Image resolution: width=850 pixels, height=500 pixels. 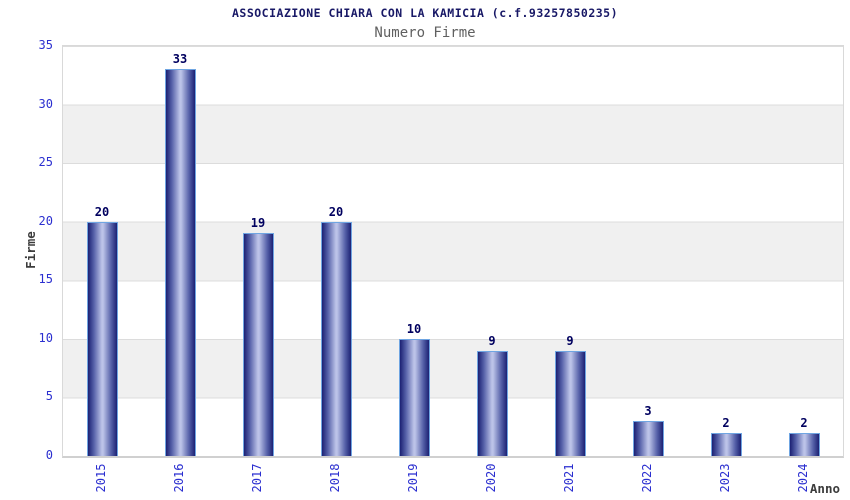 I want to click on y-tick-label: 30, so click(x=45, y=103).